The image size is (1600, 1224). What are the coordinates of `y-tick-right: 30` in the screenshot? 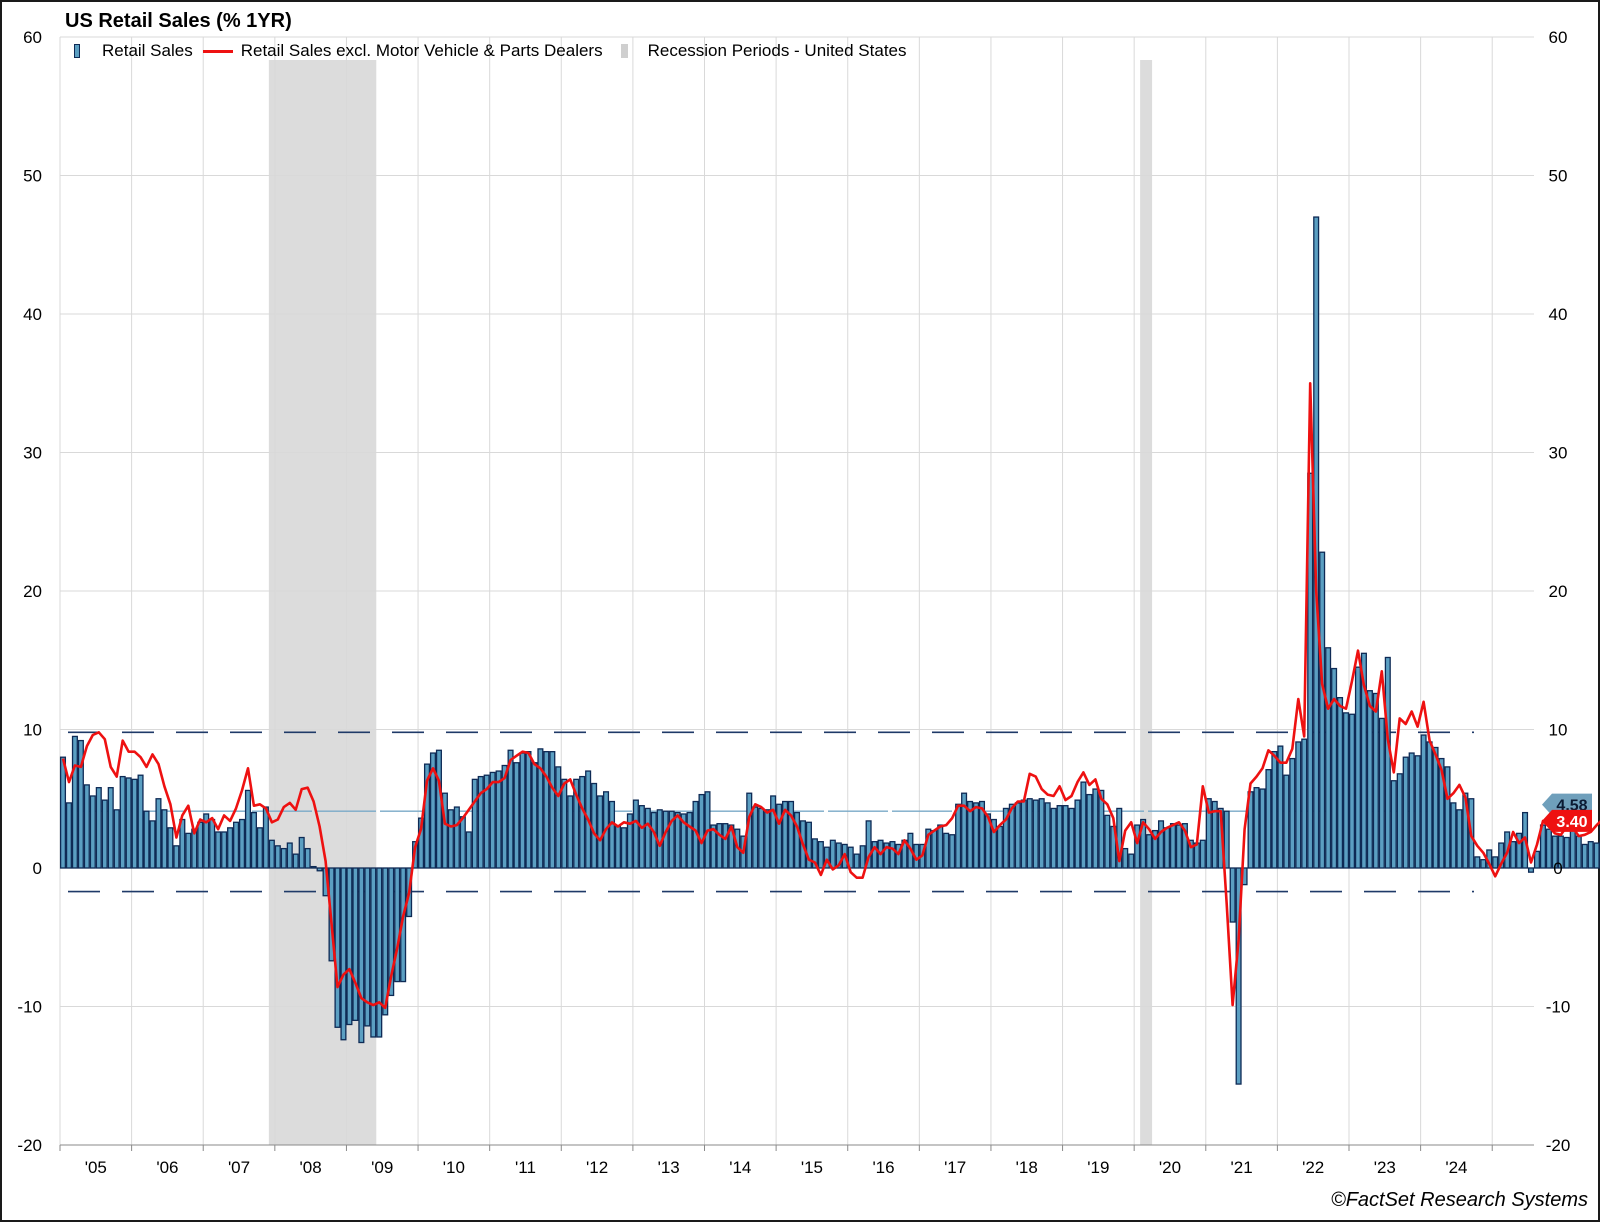 It's located at (1558, 453).